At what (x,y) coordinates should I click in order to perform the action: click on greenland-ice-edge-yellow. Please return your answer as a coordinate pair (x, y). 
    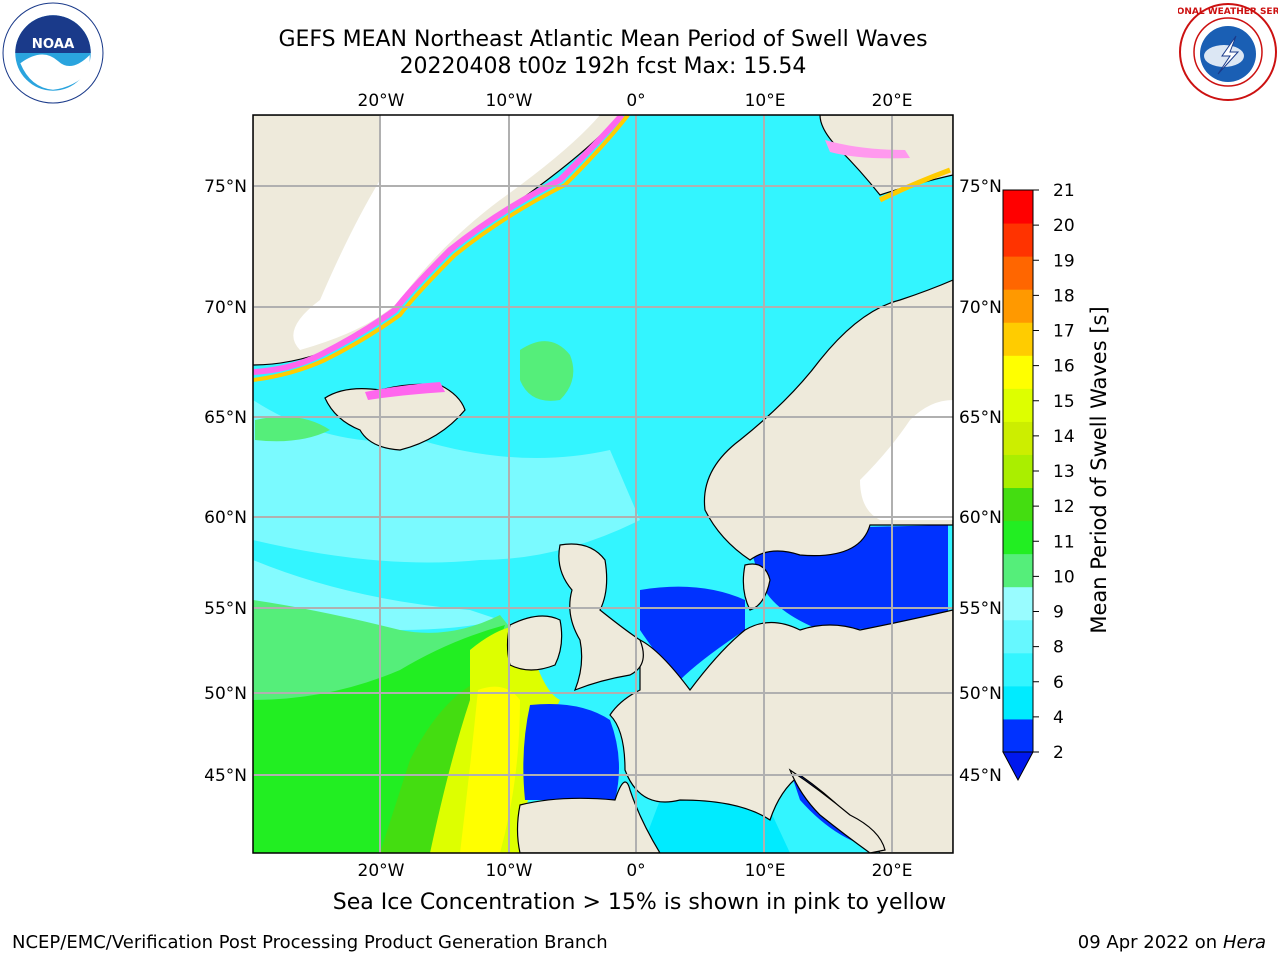
    Looking at the image, I should click on (441, 248).